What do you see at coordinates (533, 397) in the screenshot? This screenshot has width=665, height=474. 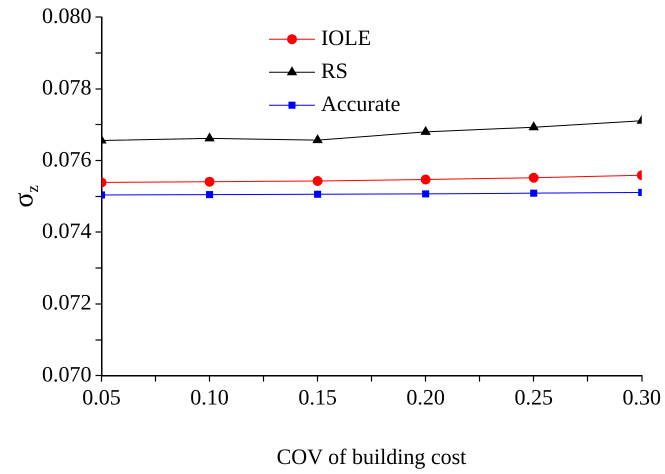 I see `x-tick-label: 0.25` at bounding box center [533, 397].